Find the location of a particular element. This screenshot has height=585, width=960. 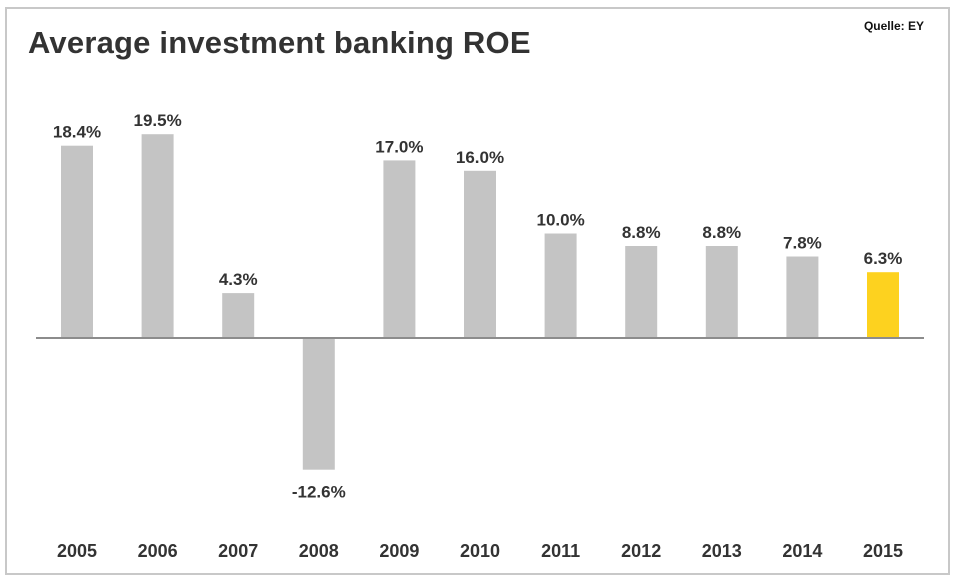

chart-title: Average investment banking ROE is located at coordinates (279, 42).